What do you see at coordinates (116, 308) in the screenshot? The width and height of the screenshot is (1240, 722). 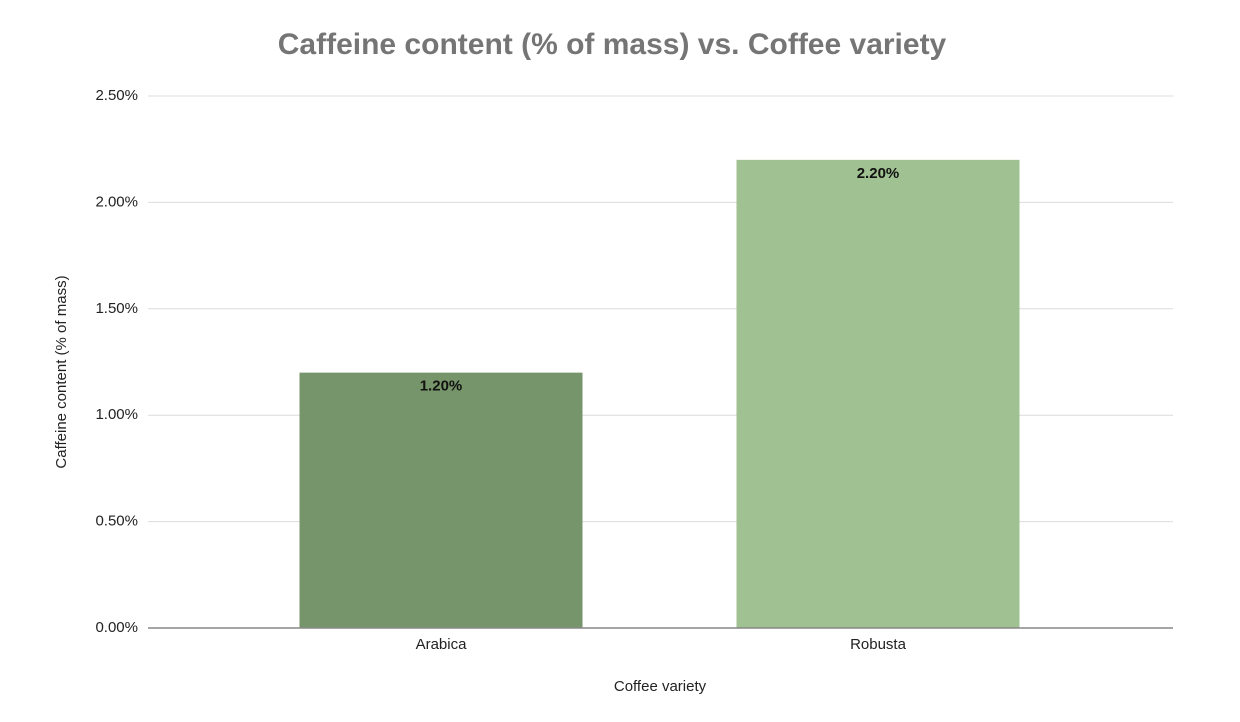 I see `y-tick-label: 1.50%` at bounding box center [116, 308].